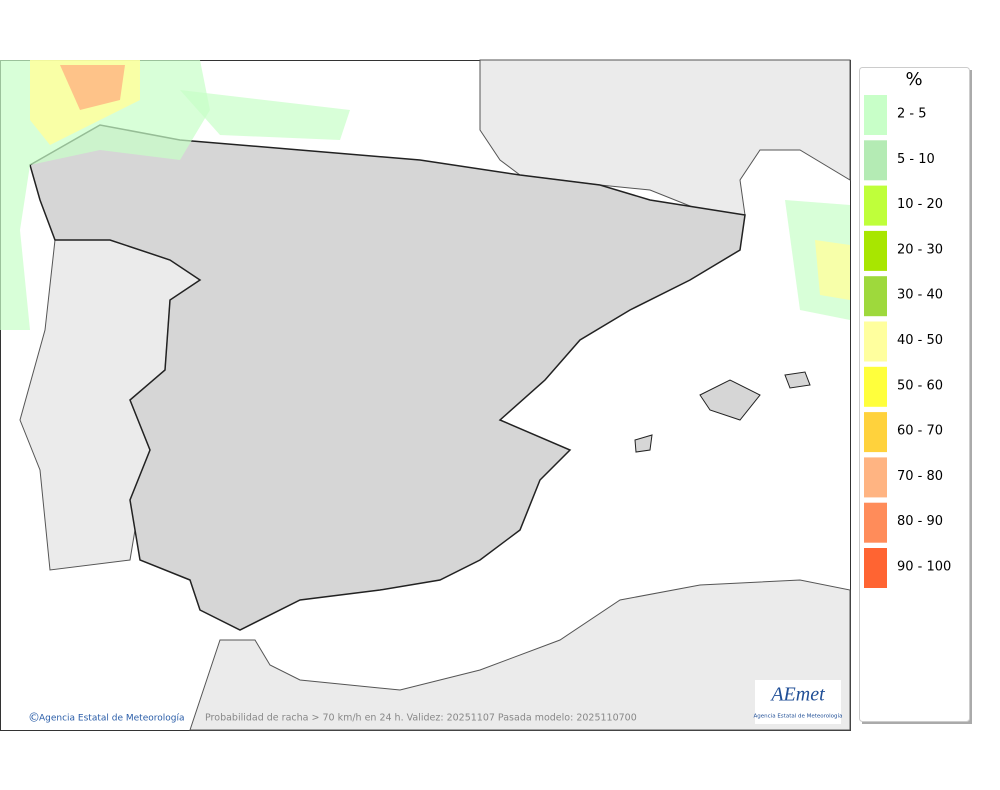  Describe the element at coordinates (920, 340) in the screenshot. I see `legend-label: 40 - 50` at that location.